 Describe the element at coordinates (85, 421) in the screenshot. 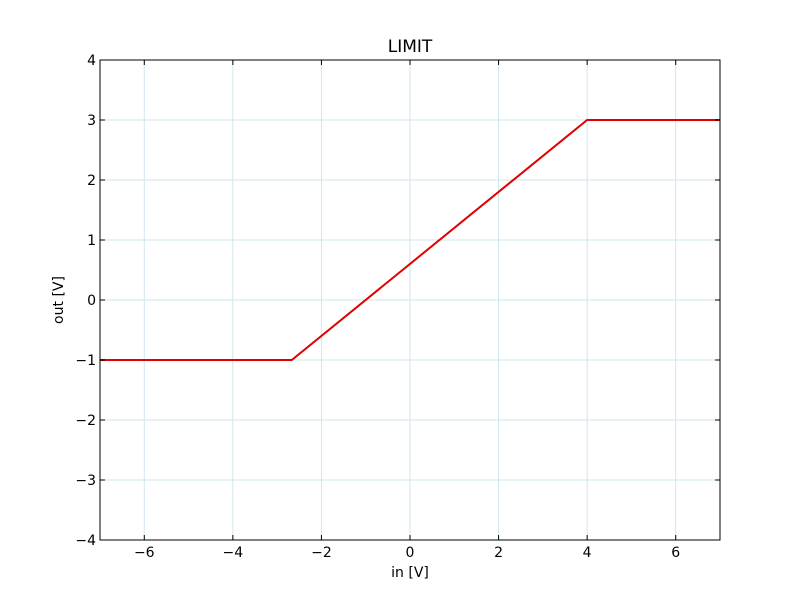

I see `y-tick-label: −2` at that location.